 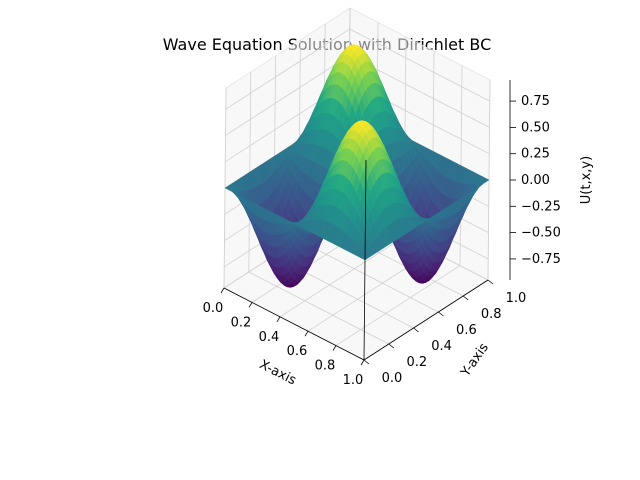 What do you see at coordinates (213, 308) in the screenshot?
I see `x-tick-label: 0.0` at bounding box center [213, 308].